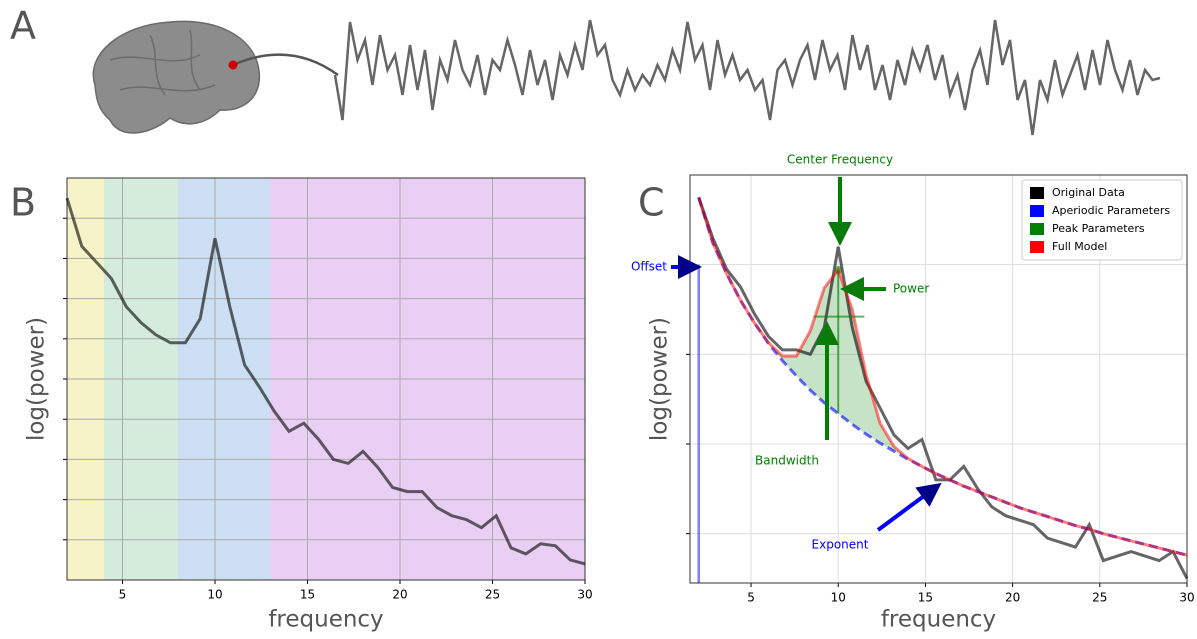 Image resolution: width=1197 pixels, height=639 pixels. Describe the element at coordinates (23, 26) in the screenshot. I see `panel-label: A` at that location.